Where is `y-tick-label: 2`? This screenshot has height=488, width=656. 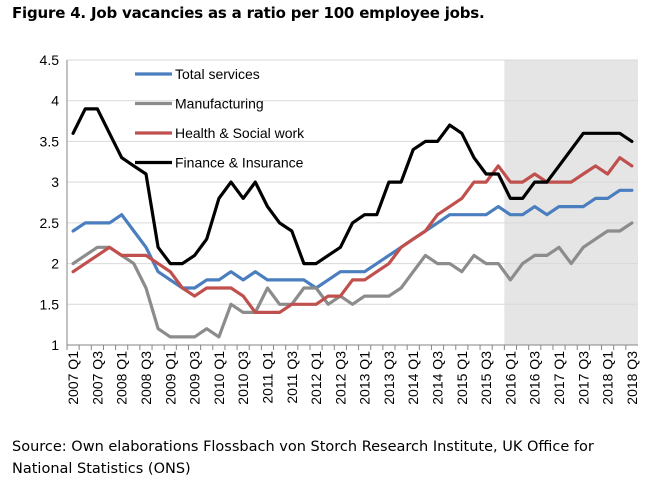
y-tick-label: 2 is located at coordinates (55, 264).